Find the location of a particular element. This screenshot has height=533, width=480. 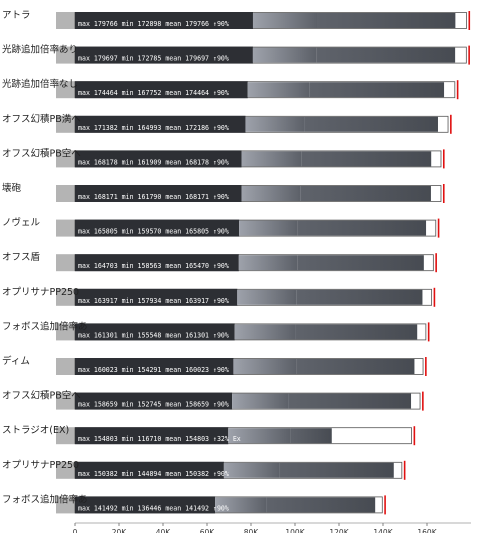

row-label: ディム is located at coordinates (16, 361).